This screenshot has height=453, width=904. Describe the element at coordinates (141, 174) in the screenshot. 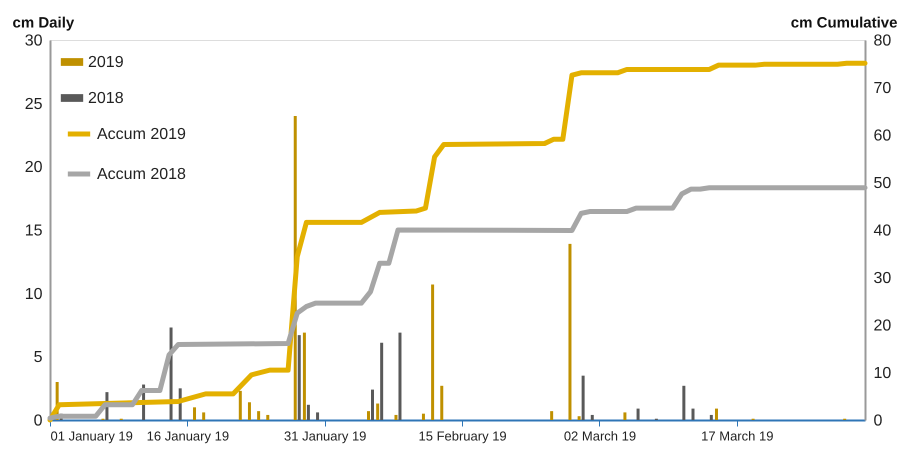

I see `legend-label: Accum 2018` at that location.